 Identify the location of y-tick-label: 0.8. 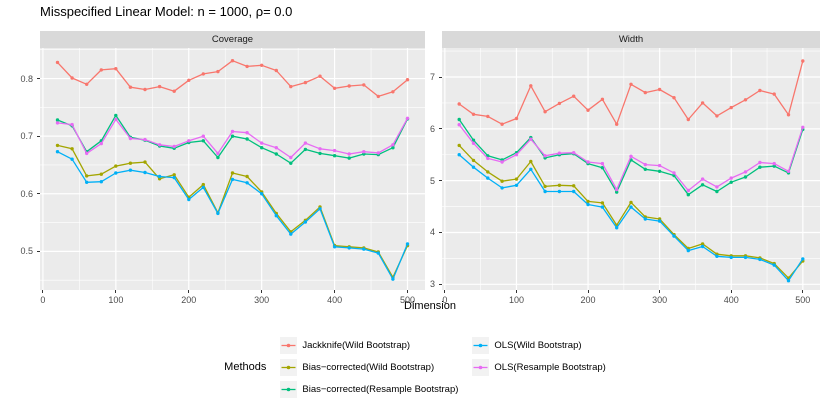
(26, 78).